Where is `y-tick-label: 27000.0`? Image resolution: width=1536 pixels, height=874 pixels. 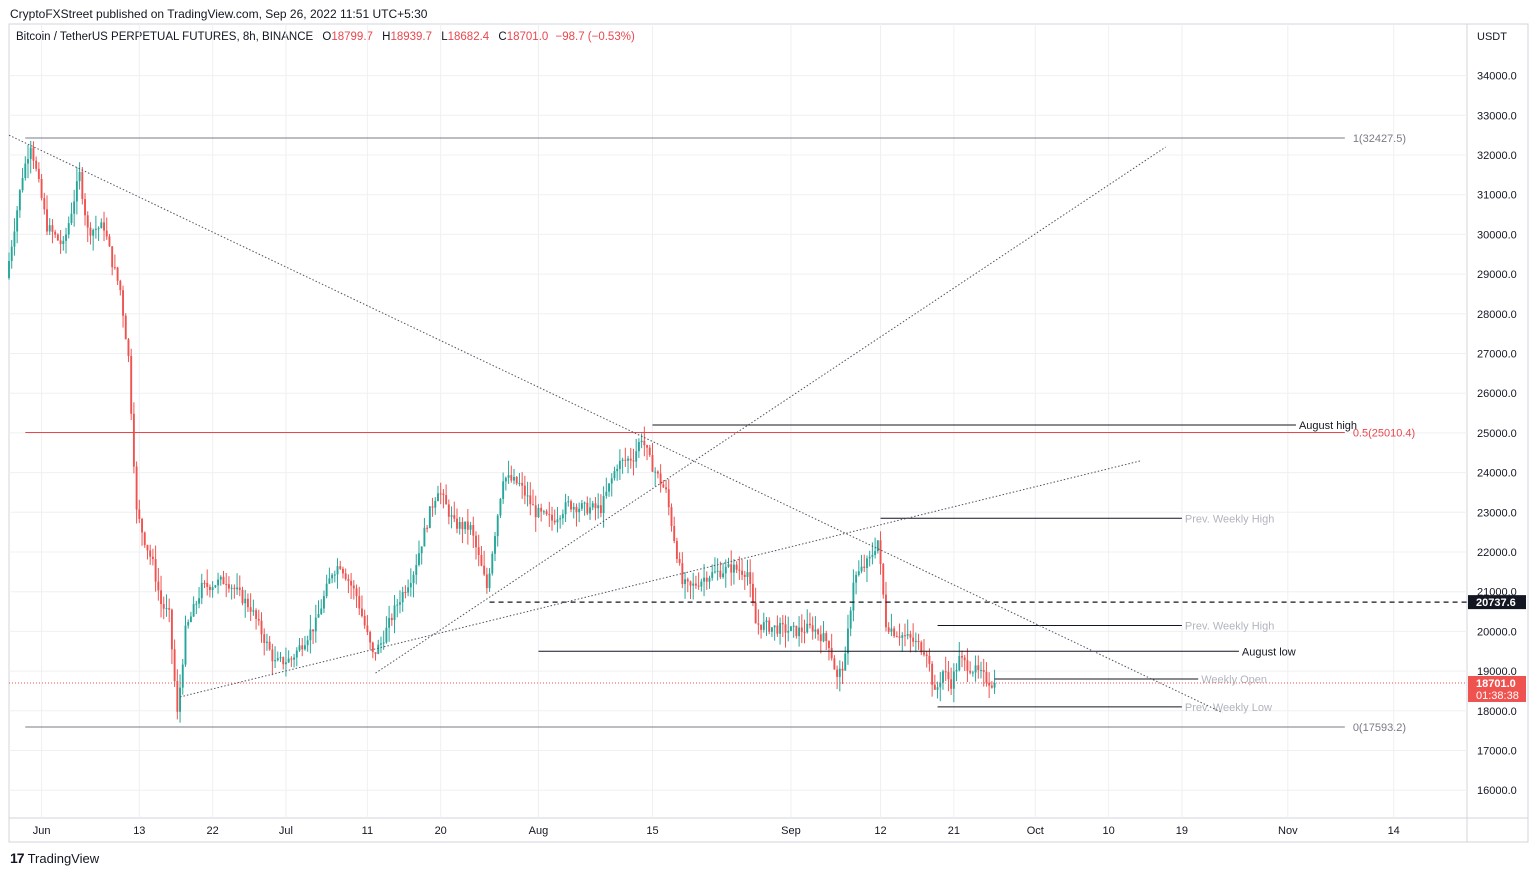 y-tick-label: 27000.0 is located at coordinates (1497, 355).